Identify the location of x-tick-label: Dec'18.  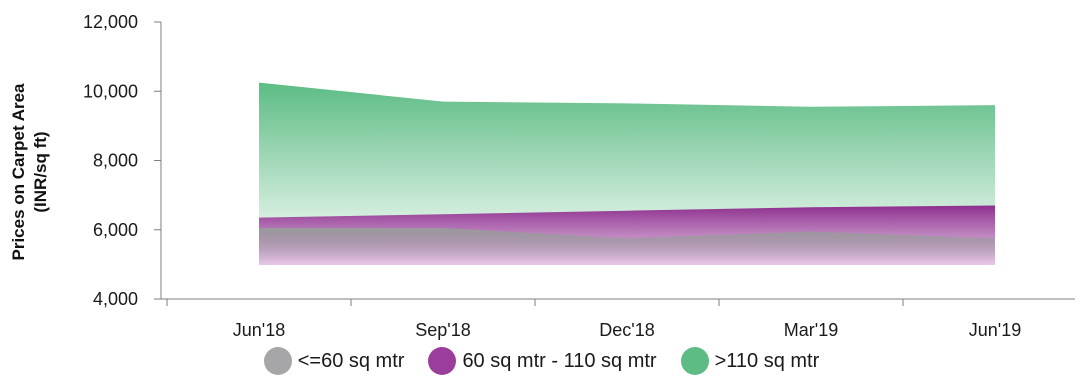
(626, 330).